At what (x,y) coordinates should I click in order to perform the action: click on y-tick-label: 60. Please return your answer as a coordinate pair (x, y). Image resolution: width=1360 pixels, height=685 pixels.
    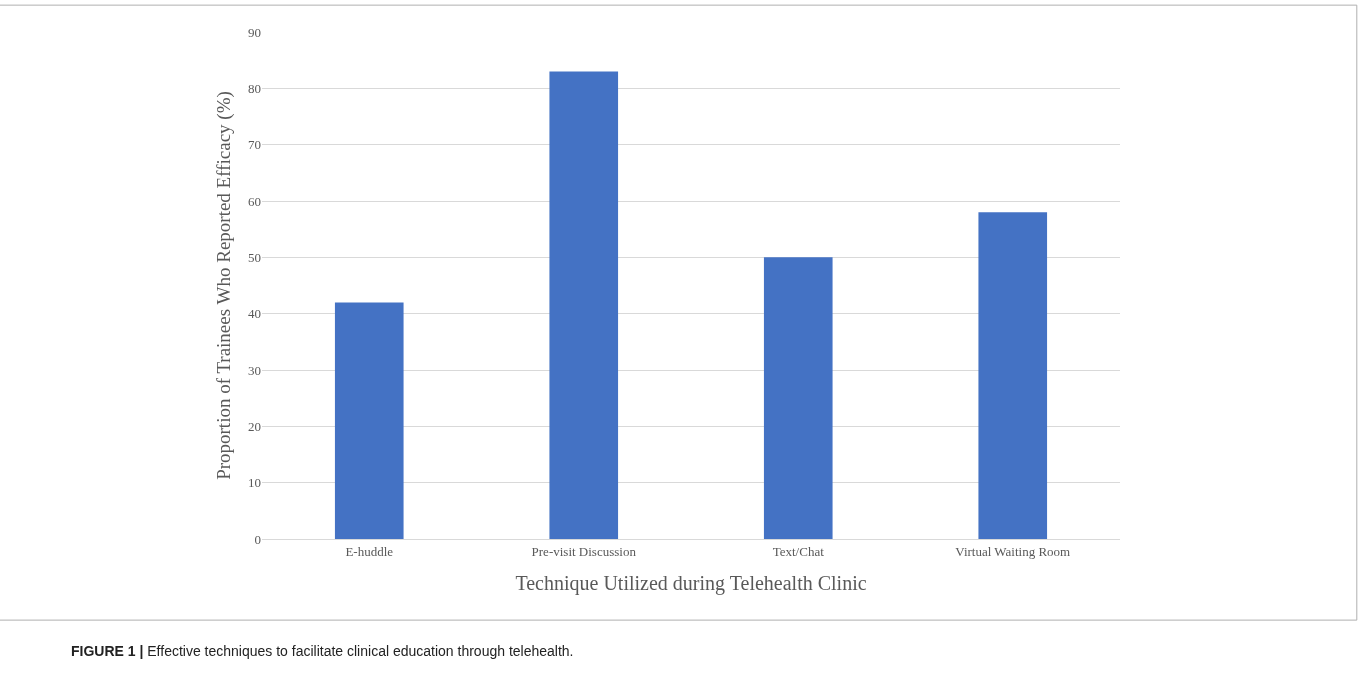
    Looking at the image, I should click on (254, 201).